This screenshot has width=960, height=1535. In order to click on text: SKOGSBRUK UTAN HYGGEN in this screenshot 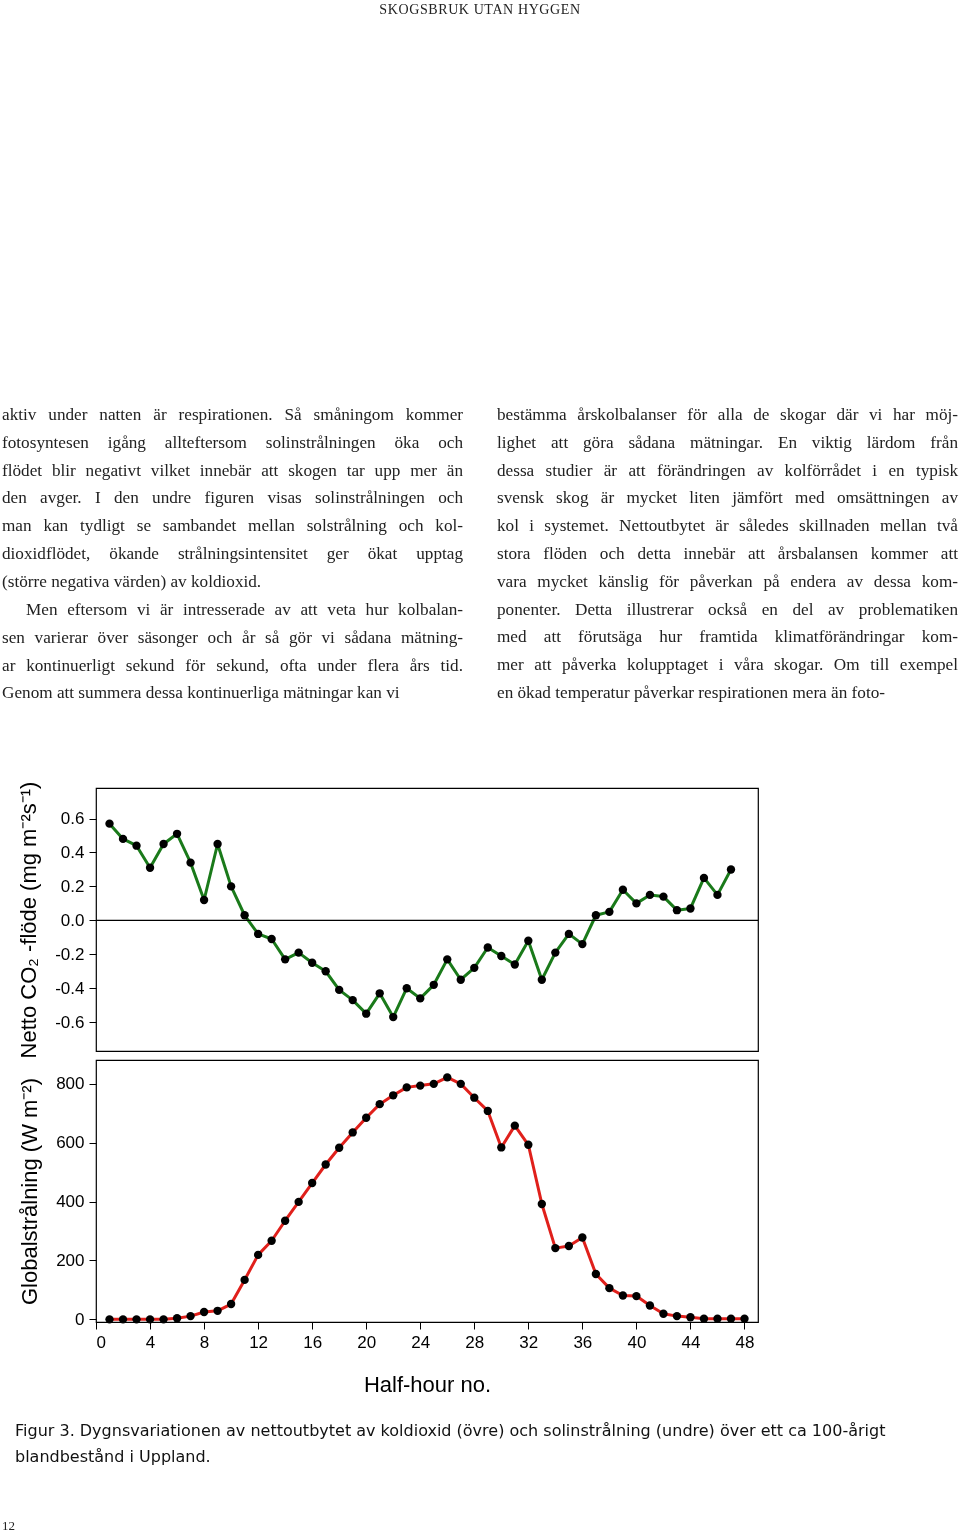, I will do `click(480, 10)`.